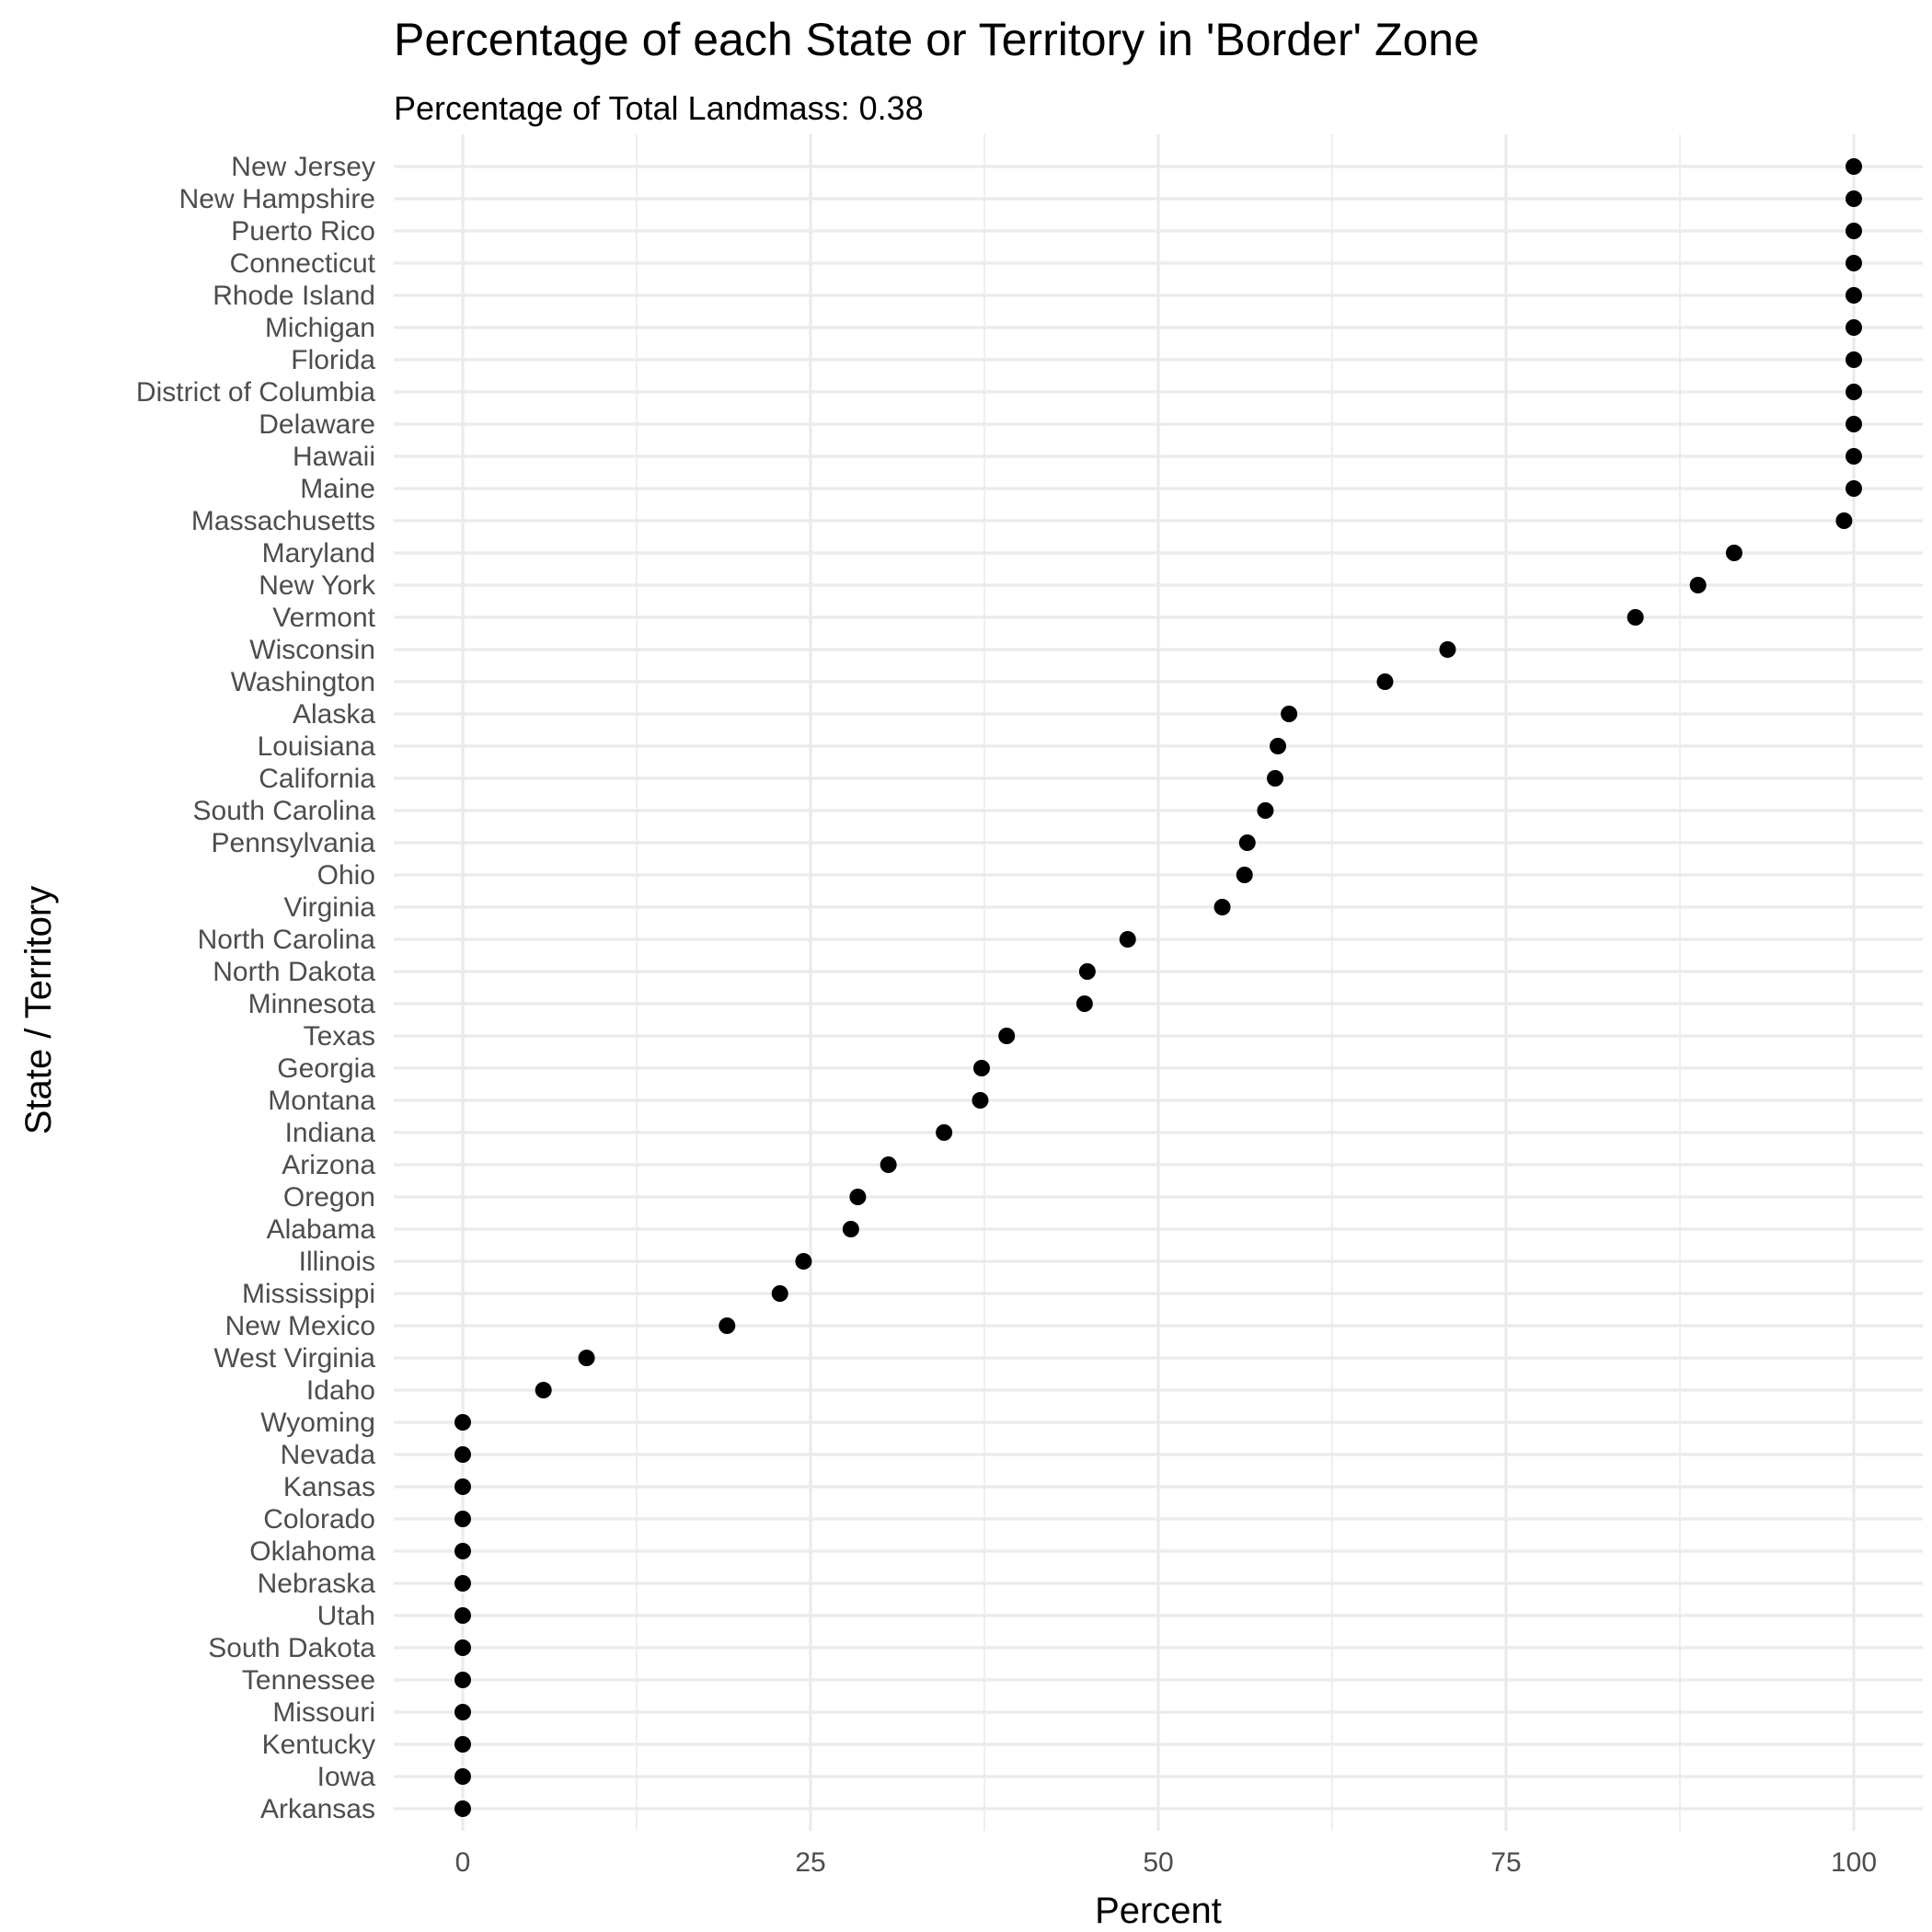 Image resolution: width=1932 pixels, height=1932 pixels. Describe the element at coordinates (326, 1068) in the screenshot. I see `y-tick-label: Georgia` at that location.